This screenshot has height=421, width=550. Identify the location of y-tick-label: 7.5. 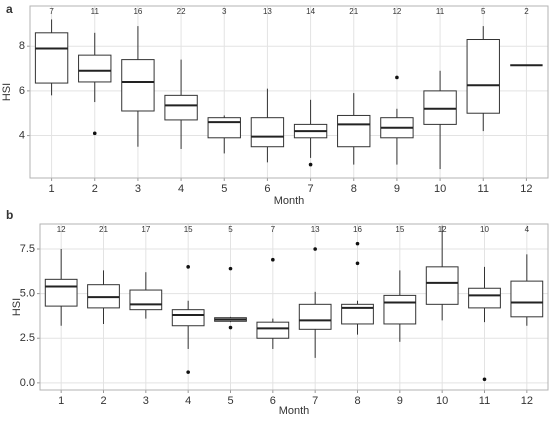
(27, 249).